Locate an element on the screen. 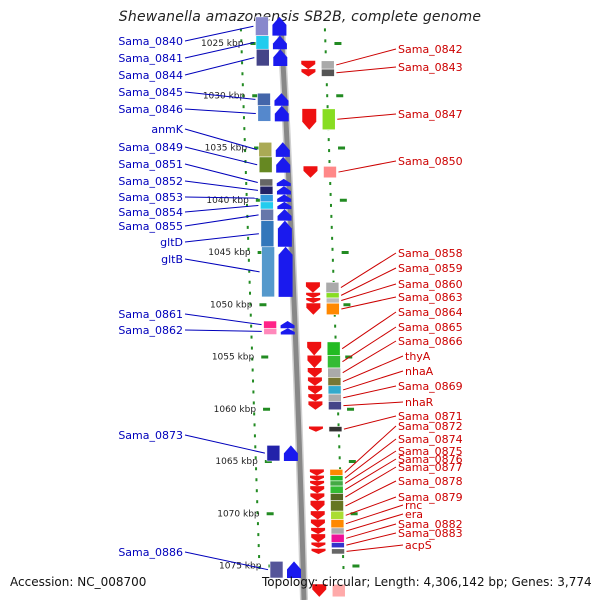  gene-label: Sama_0865 is located at coordinates (430, 327).